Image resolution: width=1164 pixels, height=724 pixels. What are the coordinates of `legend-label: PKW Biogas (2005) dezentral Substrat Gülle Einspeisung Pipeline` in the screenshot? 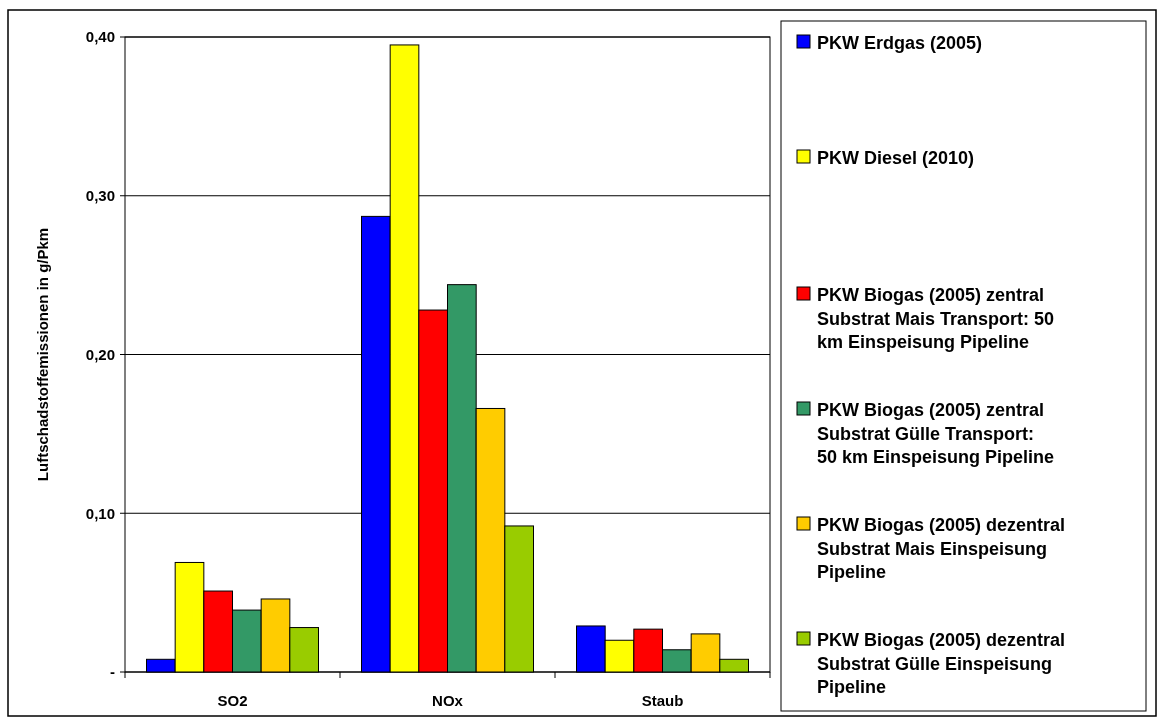 It's located at (941, 664).